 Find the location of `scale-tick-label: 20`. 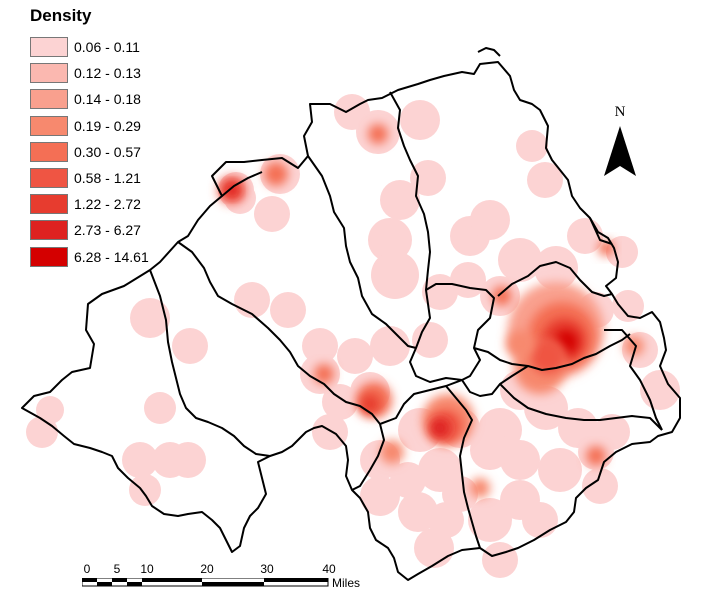

scale-tick-label: 20 is located at coordinates (207, 569).